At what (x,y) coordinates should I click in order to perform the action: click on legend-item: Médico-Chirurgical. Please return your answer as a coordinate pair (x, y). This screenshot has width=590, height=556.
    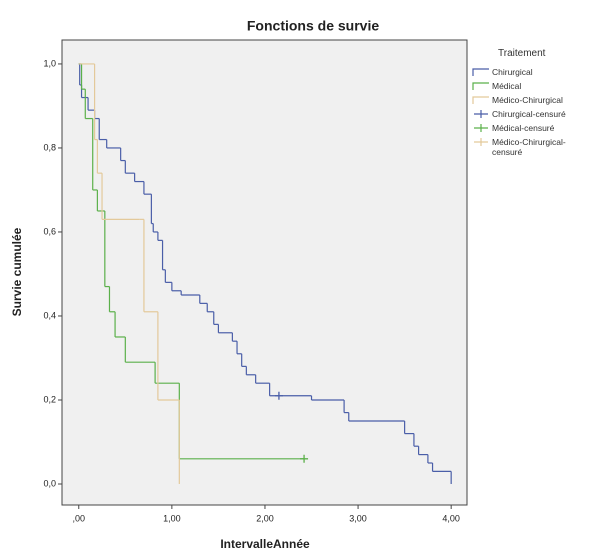
    Looking at the image, I should click on (528, 101).